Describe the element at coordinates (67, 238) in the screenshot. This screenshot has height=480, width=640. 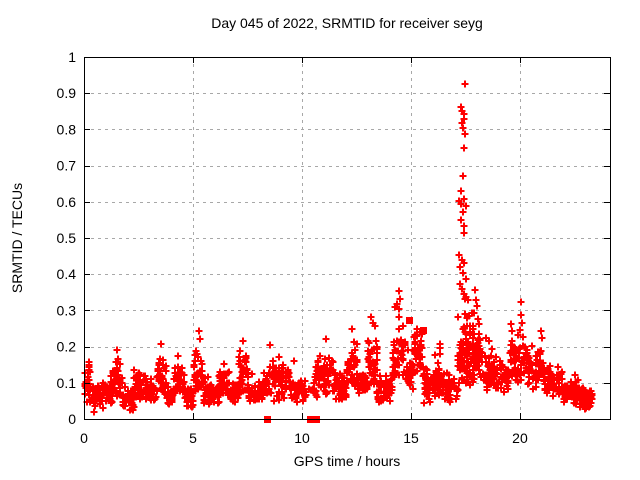
I see `y-tick-label: 0.5` at that location.